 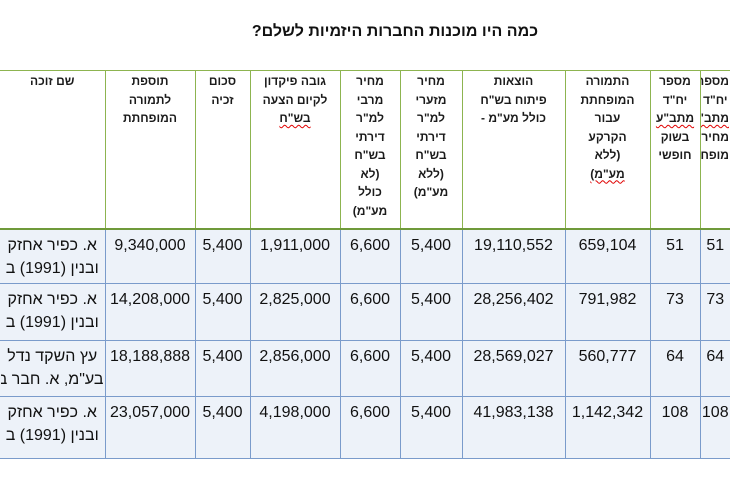 What do you see at coordinates (150, 312) in the screenshot?
I see `cell-addition: 14,208,000` at bounding box center [150, 312].